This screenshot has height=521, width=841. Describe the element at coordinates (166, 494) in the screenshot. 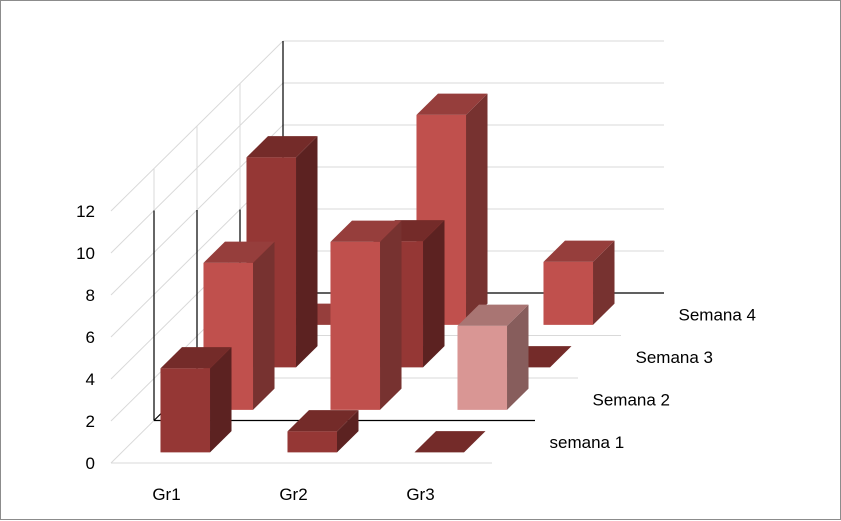

I see `category-label: Gr1` at that location.